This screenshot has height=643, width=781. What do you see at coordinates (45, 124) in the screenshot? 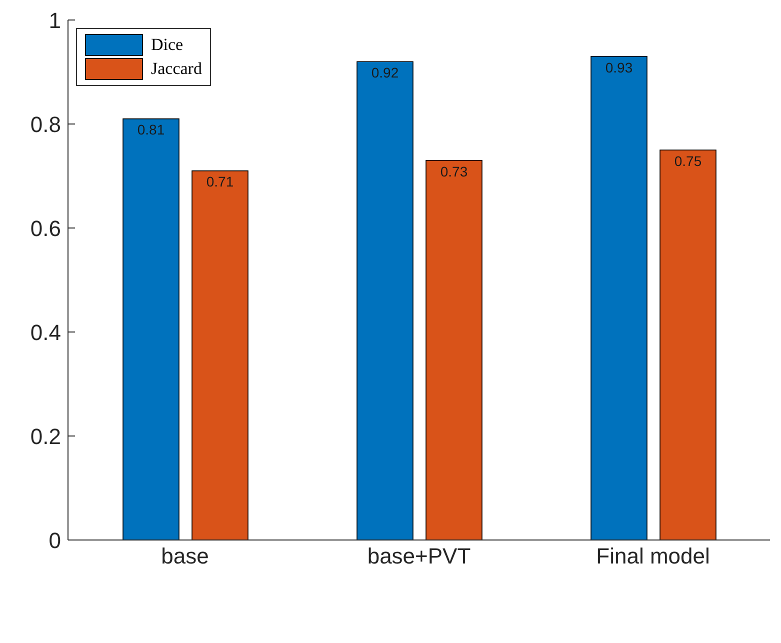
I see `y-tick-label: 0.8` at bounding box center [45, 124].